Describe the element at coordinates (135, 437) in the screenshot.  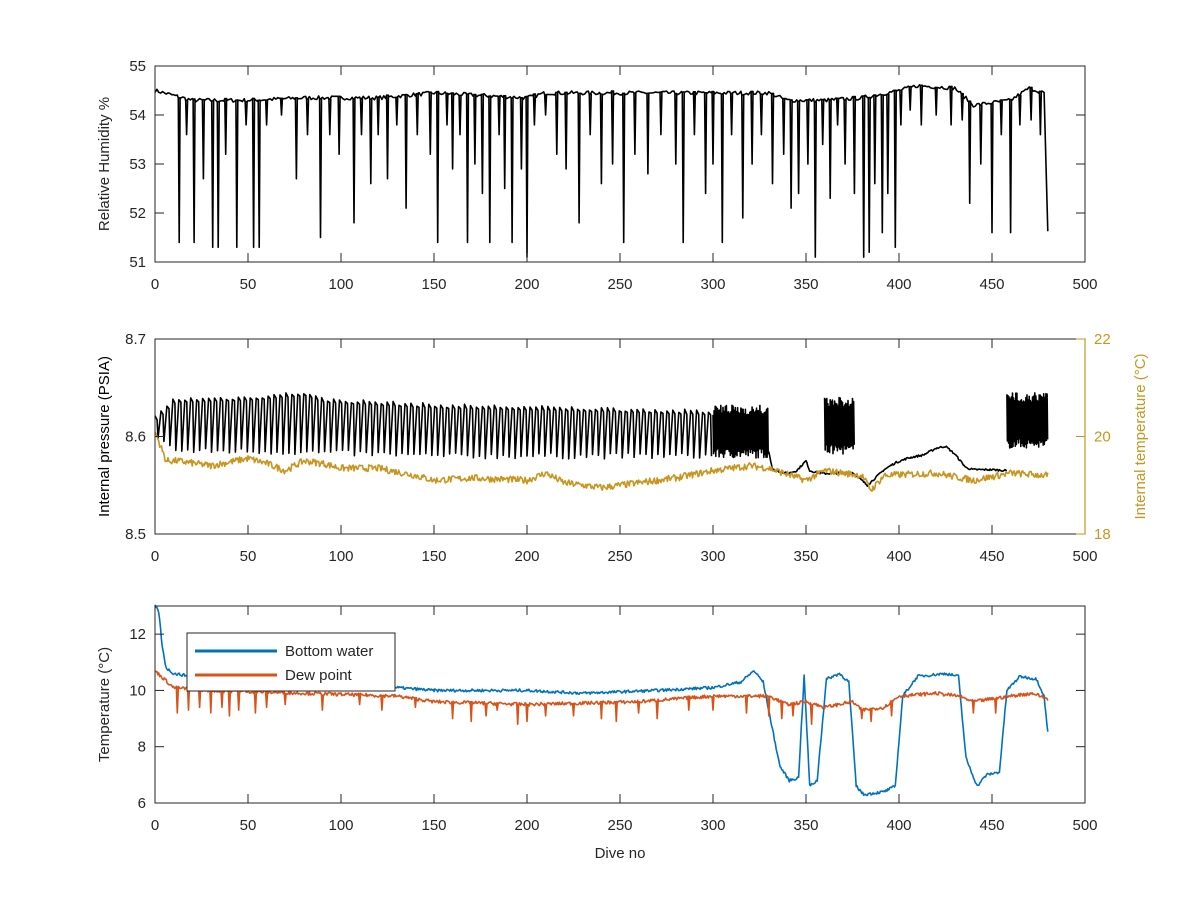
I see `y-tick-label: 8.6` at that location.